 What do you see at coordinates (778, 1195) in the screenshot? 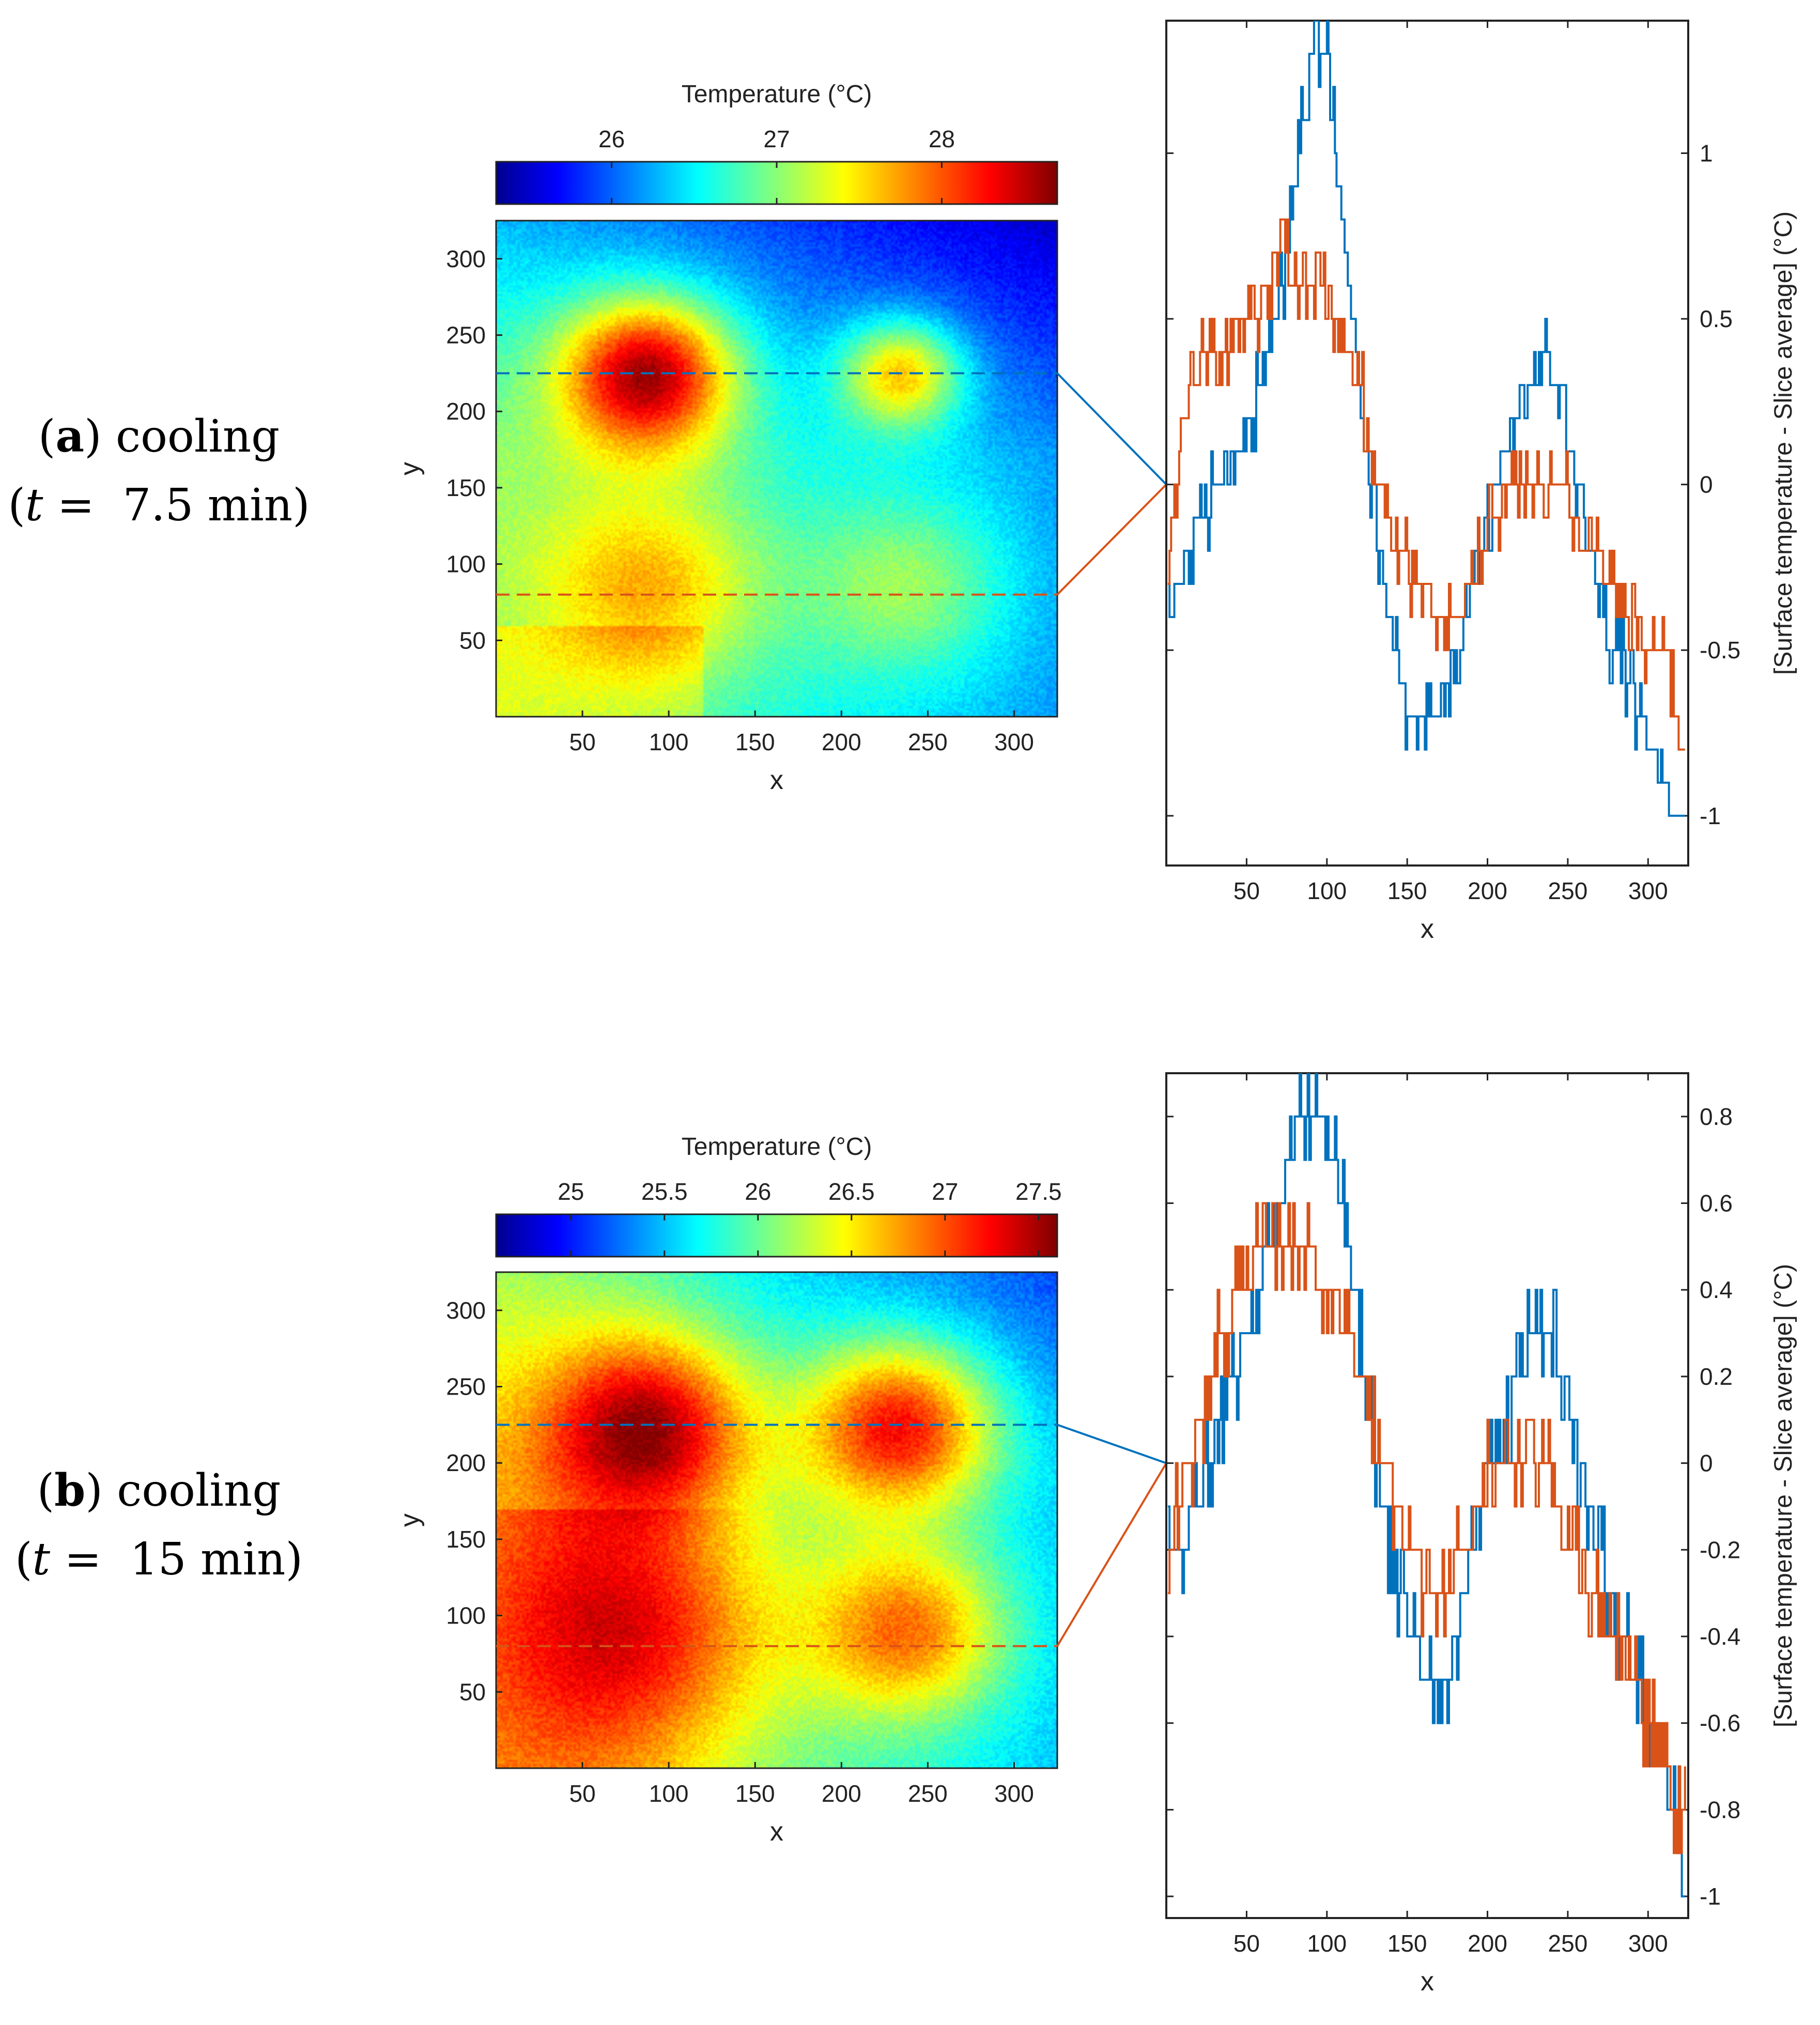
I see `colorbar: Temperature (°C) 25 25.5 26 26.5 27 27.5` at bounding box center [778, 1195].